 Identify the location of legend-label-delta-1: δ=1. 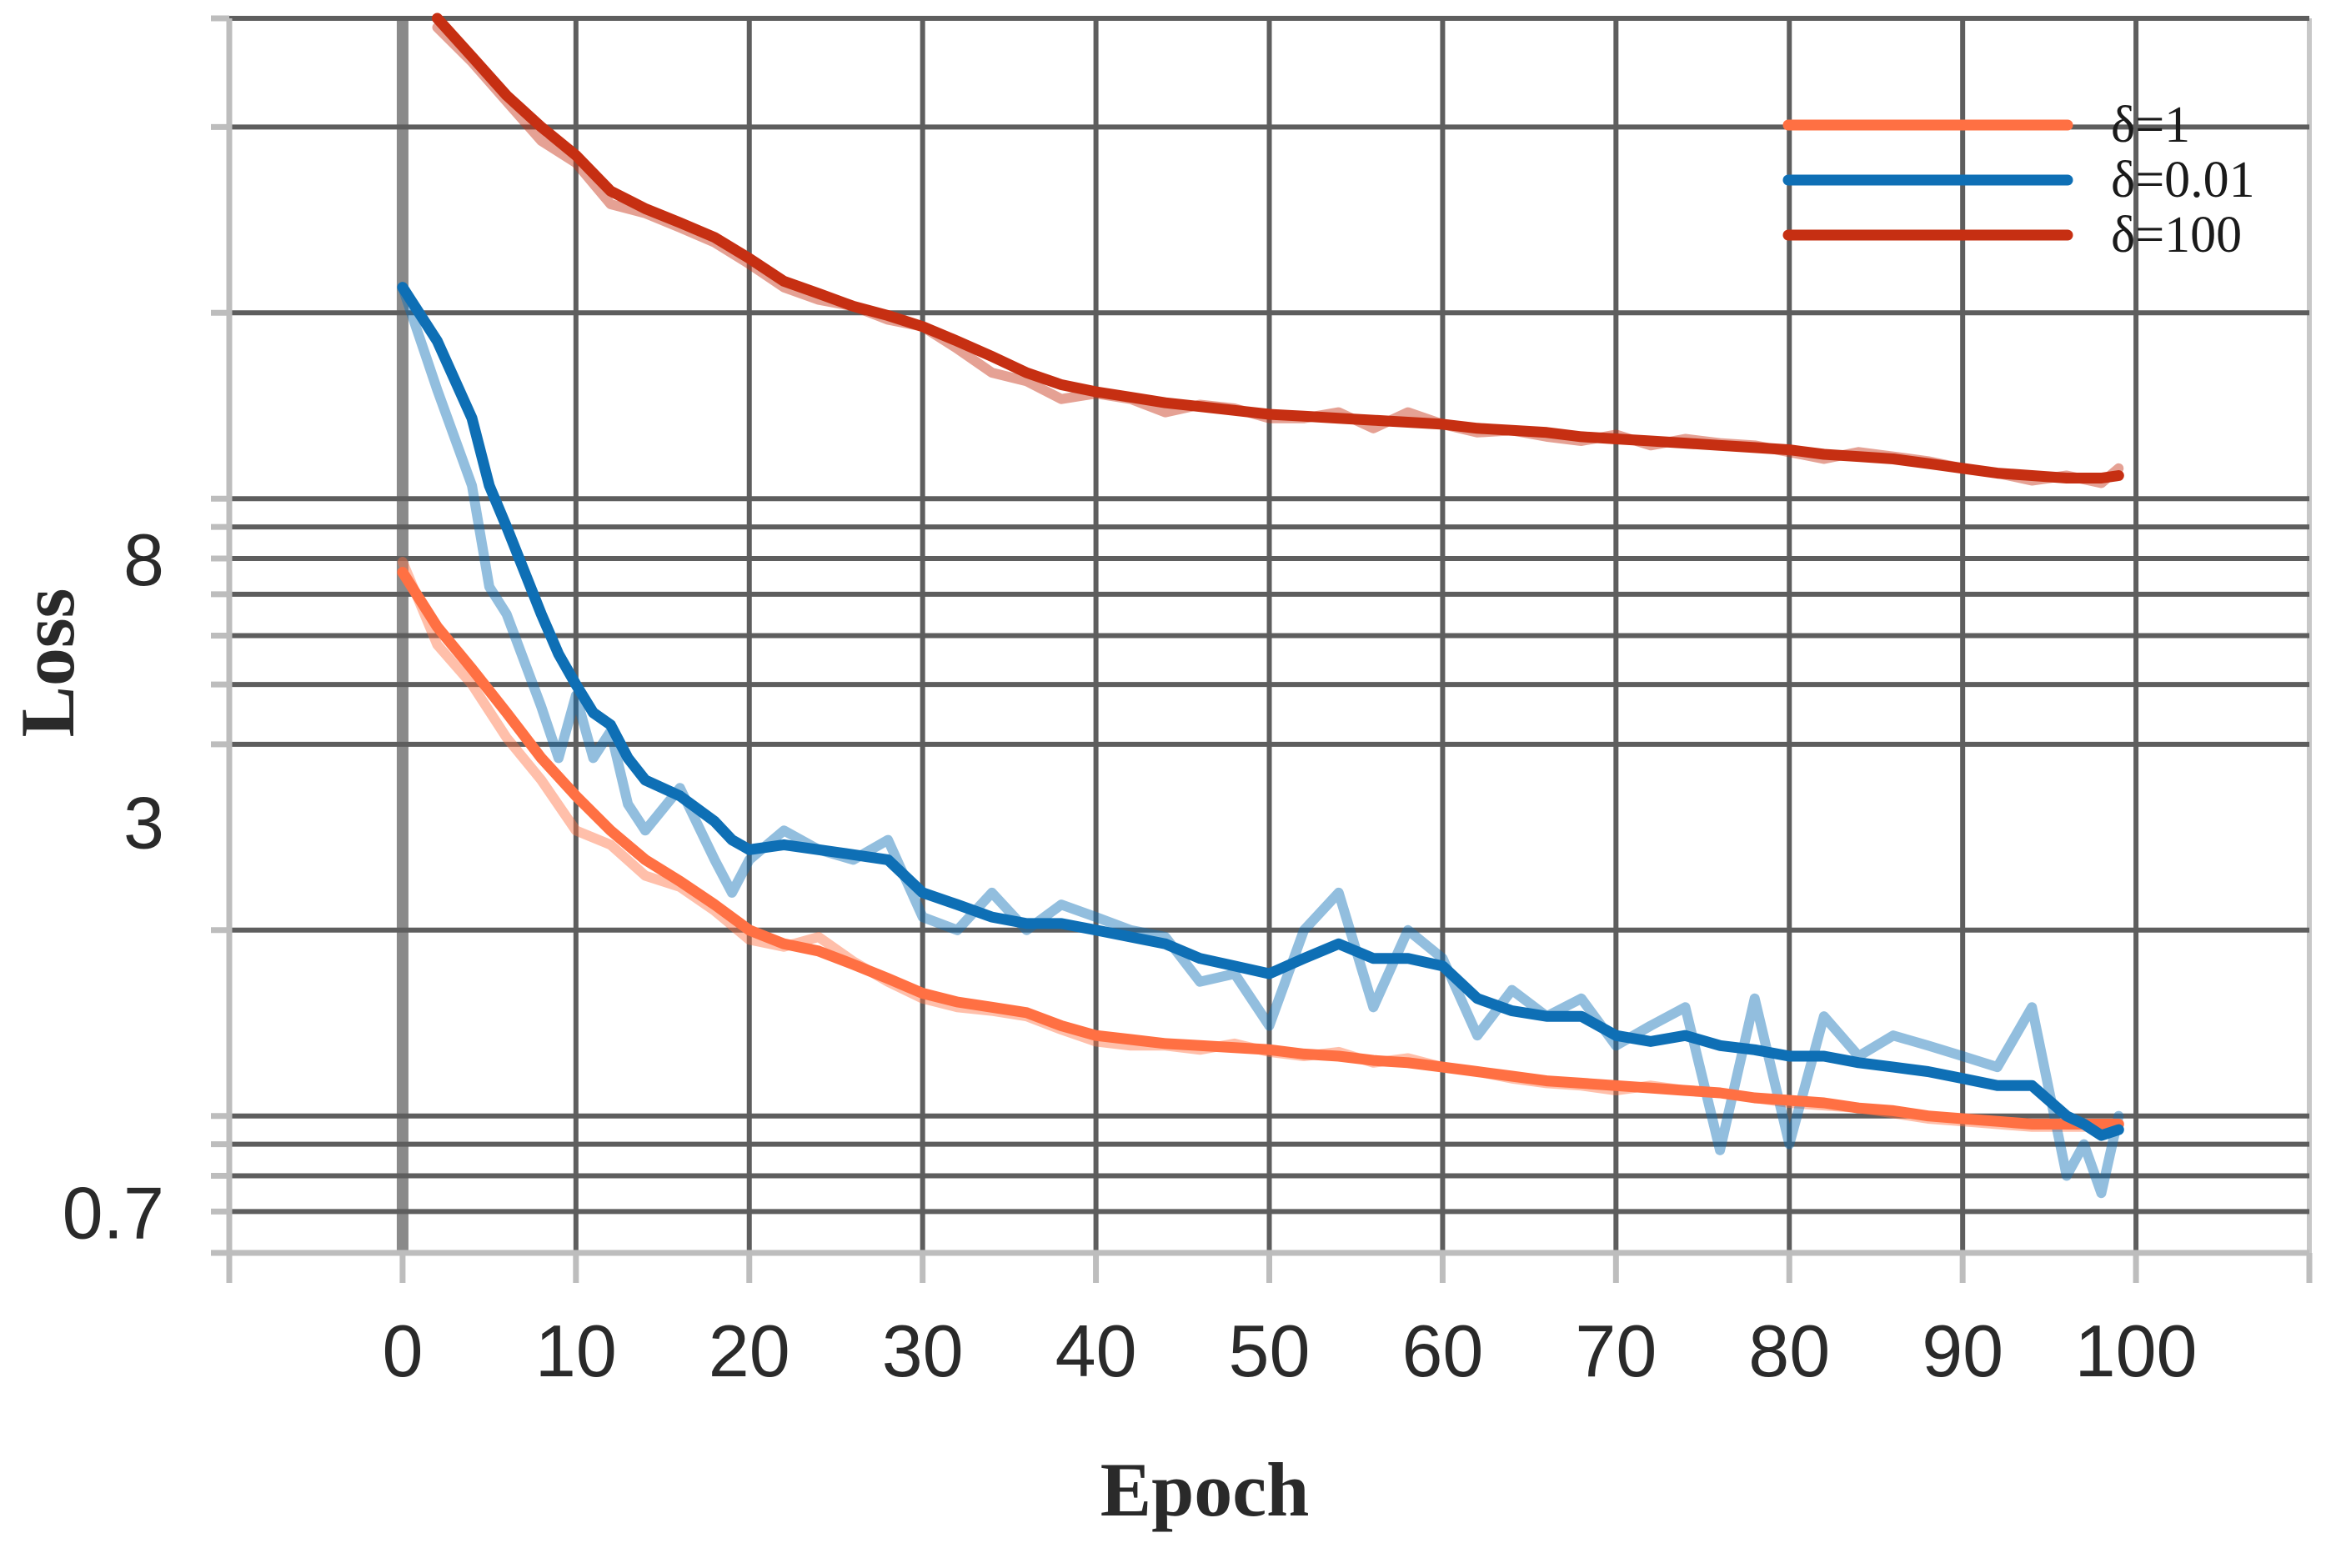
(2150, 125).